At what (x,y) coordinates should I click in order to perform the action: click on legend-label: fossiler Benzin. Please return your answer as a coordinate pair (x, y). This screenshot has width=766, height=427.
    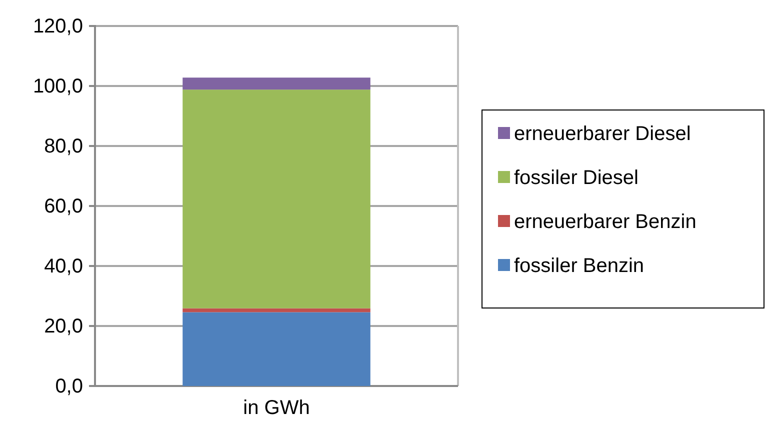
    Looking at the image, I should click on (579, 266).